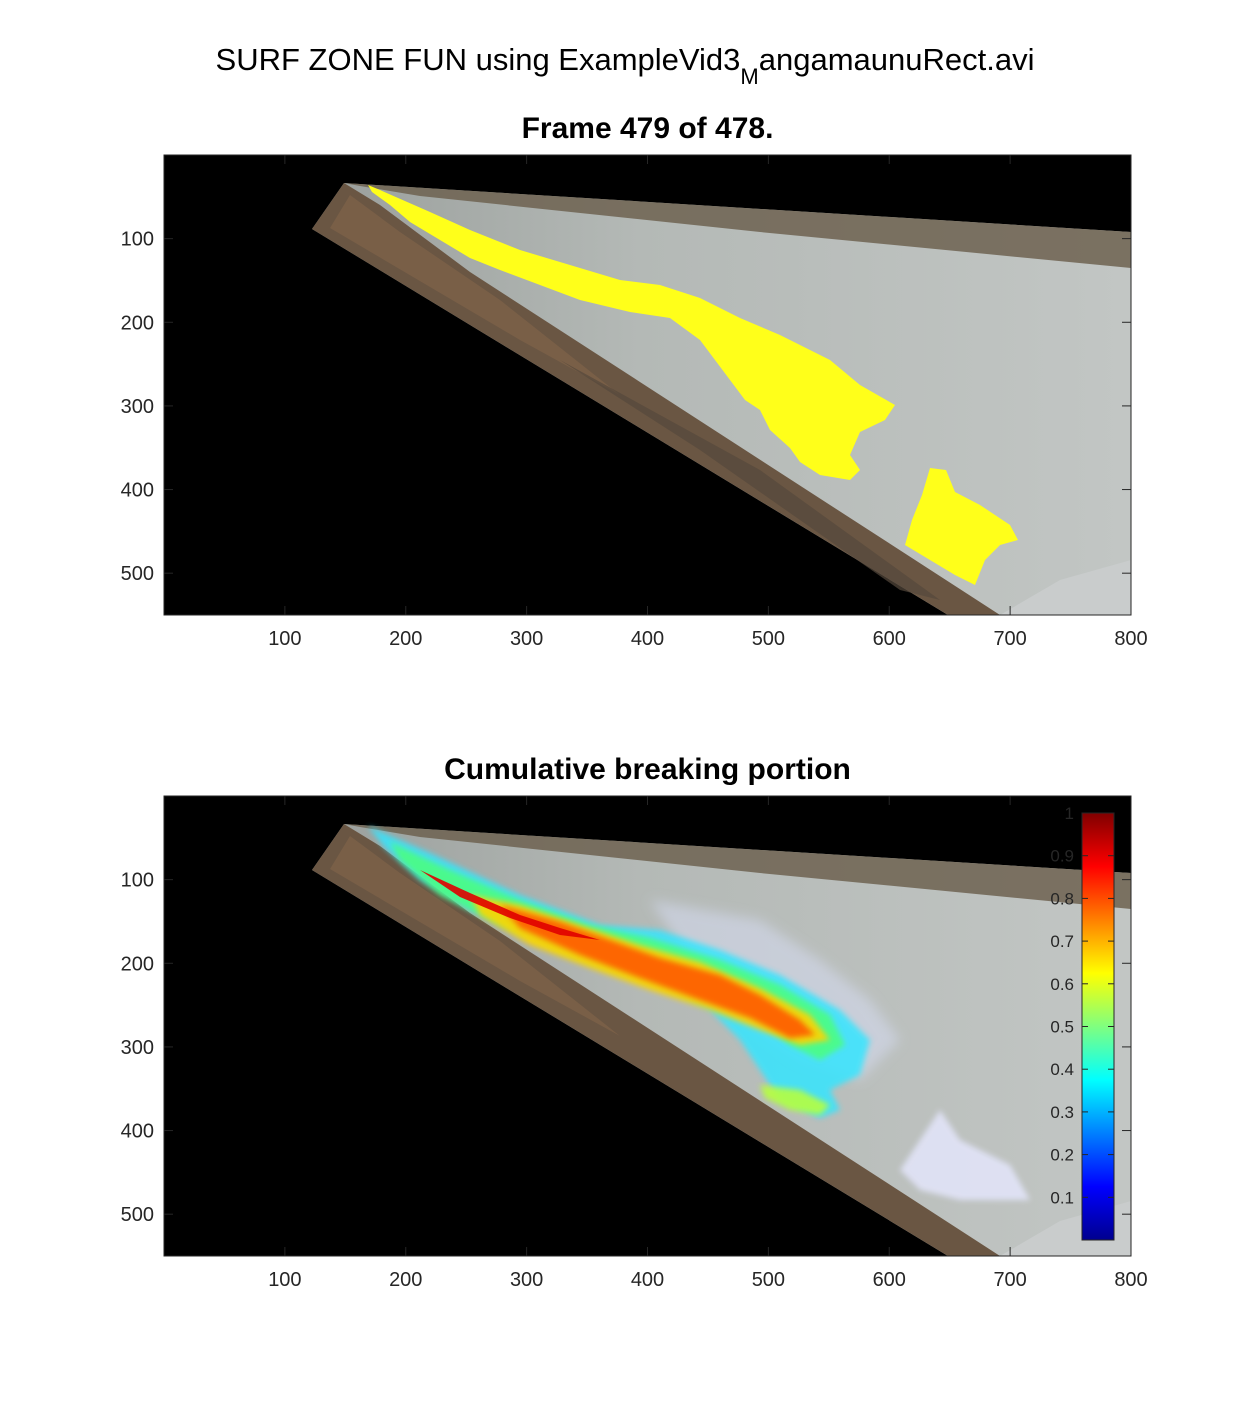 This screenshot has height=1406, width=1250. I want to click on colorbar-tick-label: 1, so click(1069, 813).